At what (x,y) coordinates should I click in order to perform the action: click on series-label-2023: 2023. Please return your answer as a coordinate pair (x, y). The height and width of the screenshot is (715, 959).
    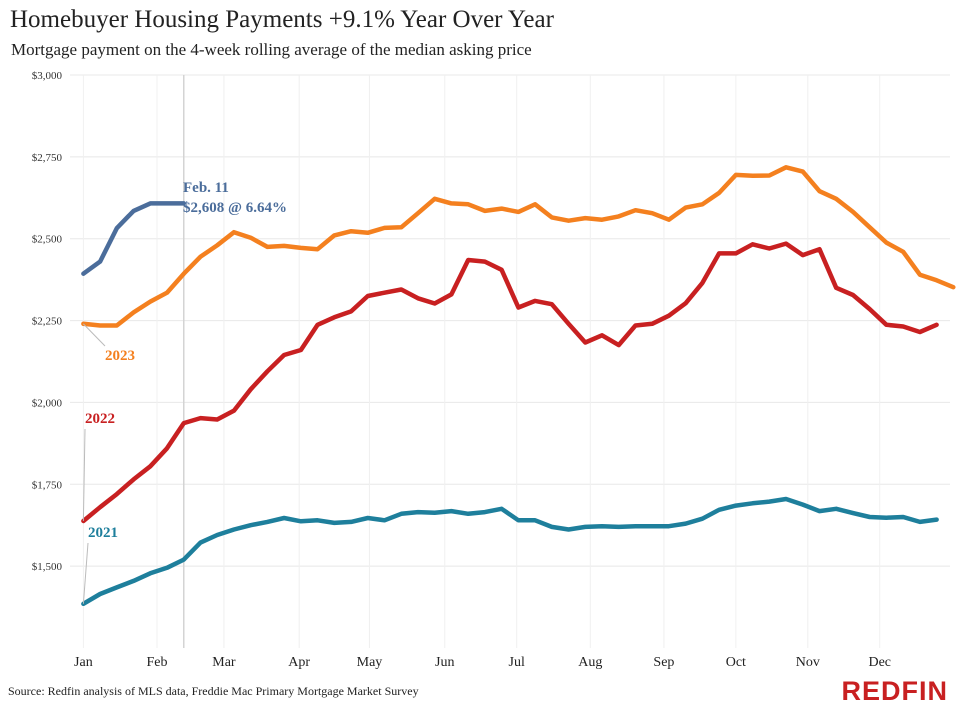
    Looking at the image, I should click on (120, 356).